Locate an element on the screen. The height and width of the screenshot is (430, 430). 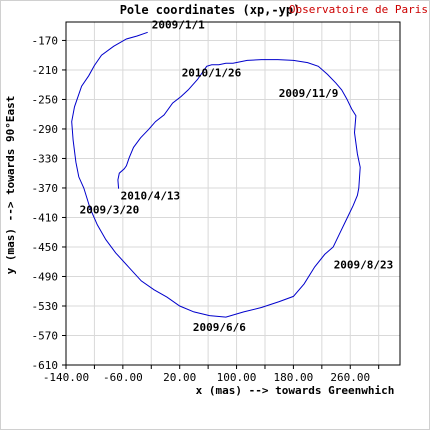
date-annotation: 2009/6/6 is located at coordinates (219, 327).